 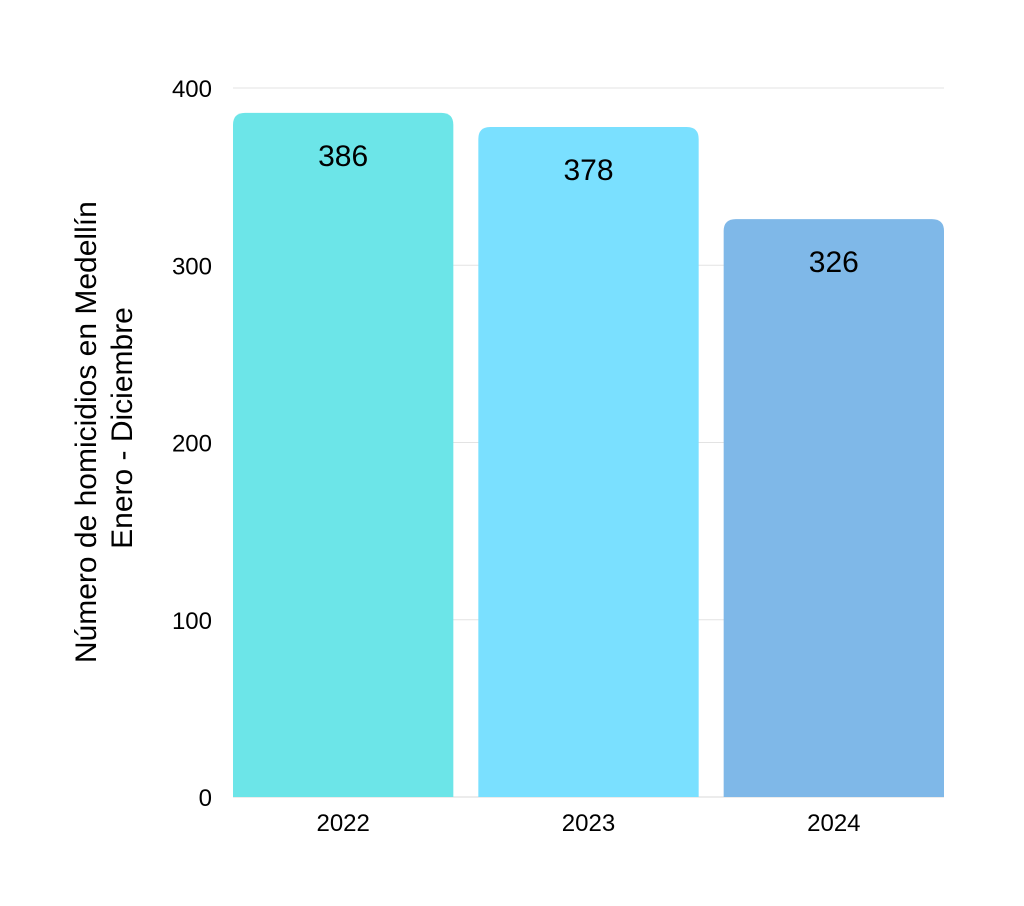 I want to click on data-label-2022: 386, so click(x=343, y=156).